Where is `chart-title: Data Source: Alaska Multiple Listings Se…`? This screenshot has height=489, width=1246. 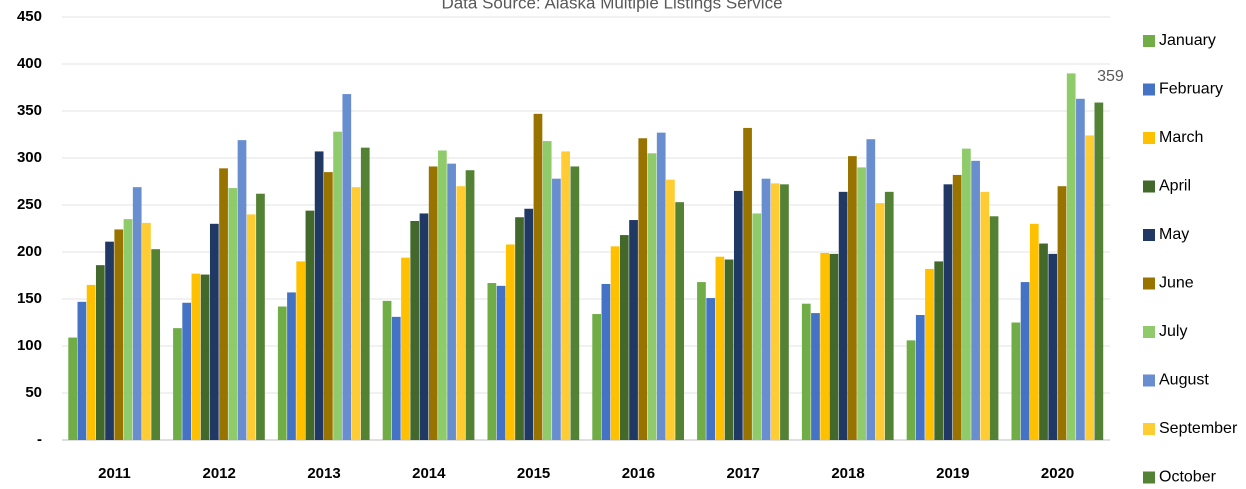 chart-title: Data Source: Alaska Multiple Listings Se… is located at coordinates (611, 6).